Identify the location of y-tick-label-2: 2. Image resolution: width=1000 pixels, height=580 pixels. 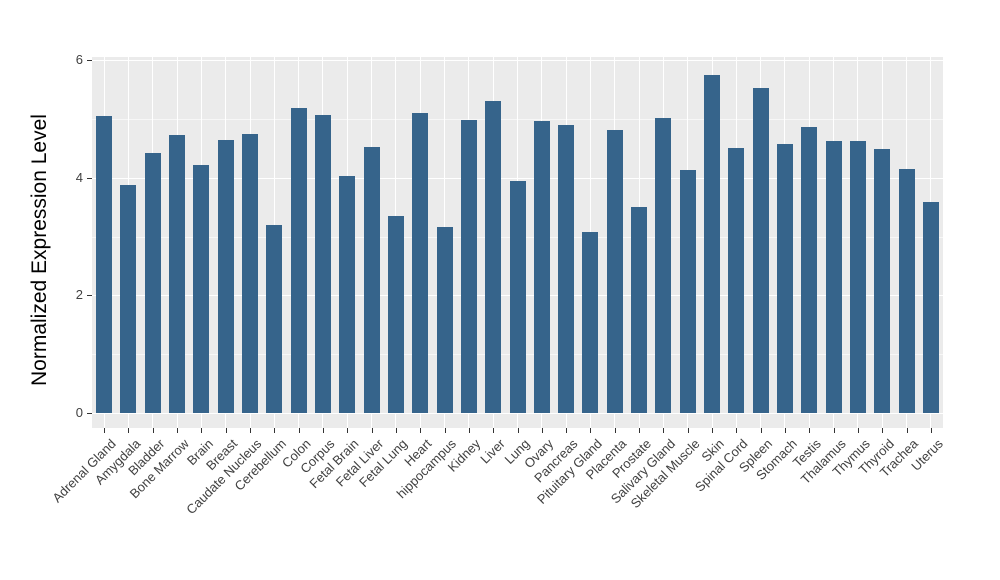
(79, 295).